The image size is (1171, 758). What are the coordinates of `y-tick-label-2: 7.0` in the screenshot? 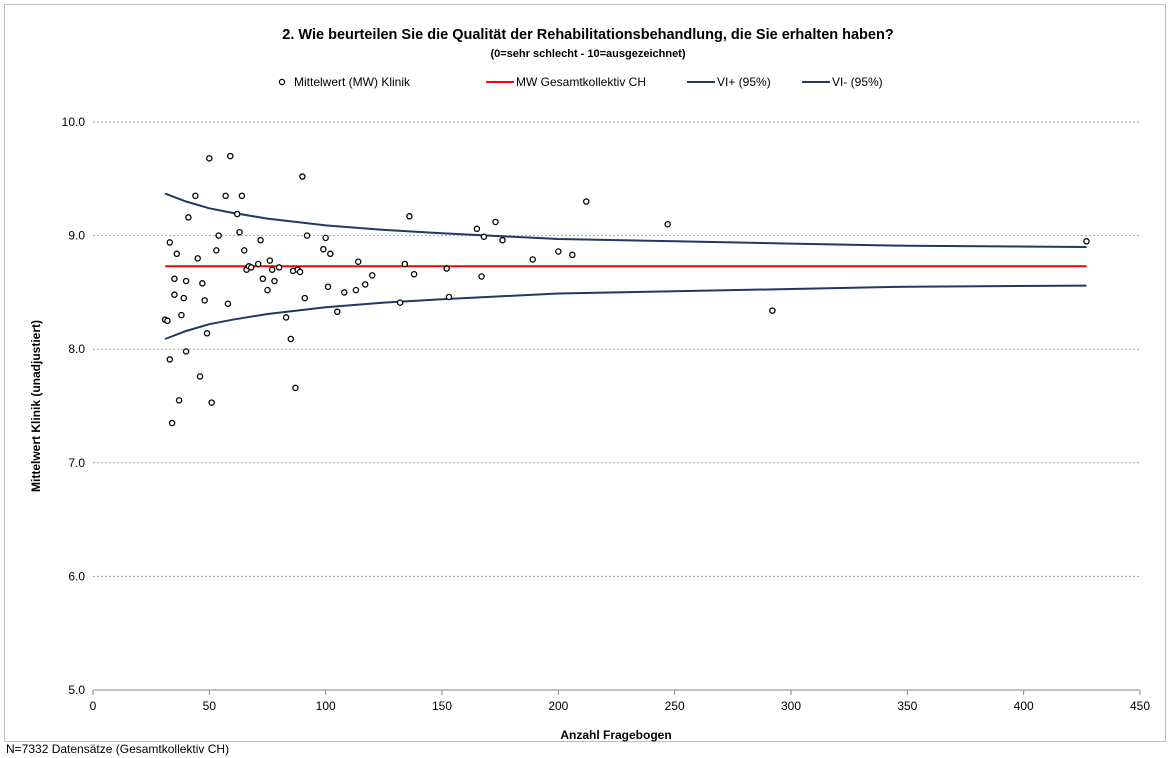 It's located at (76, 463).